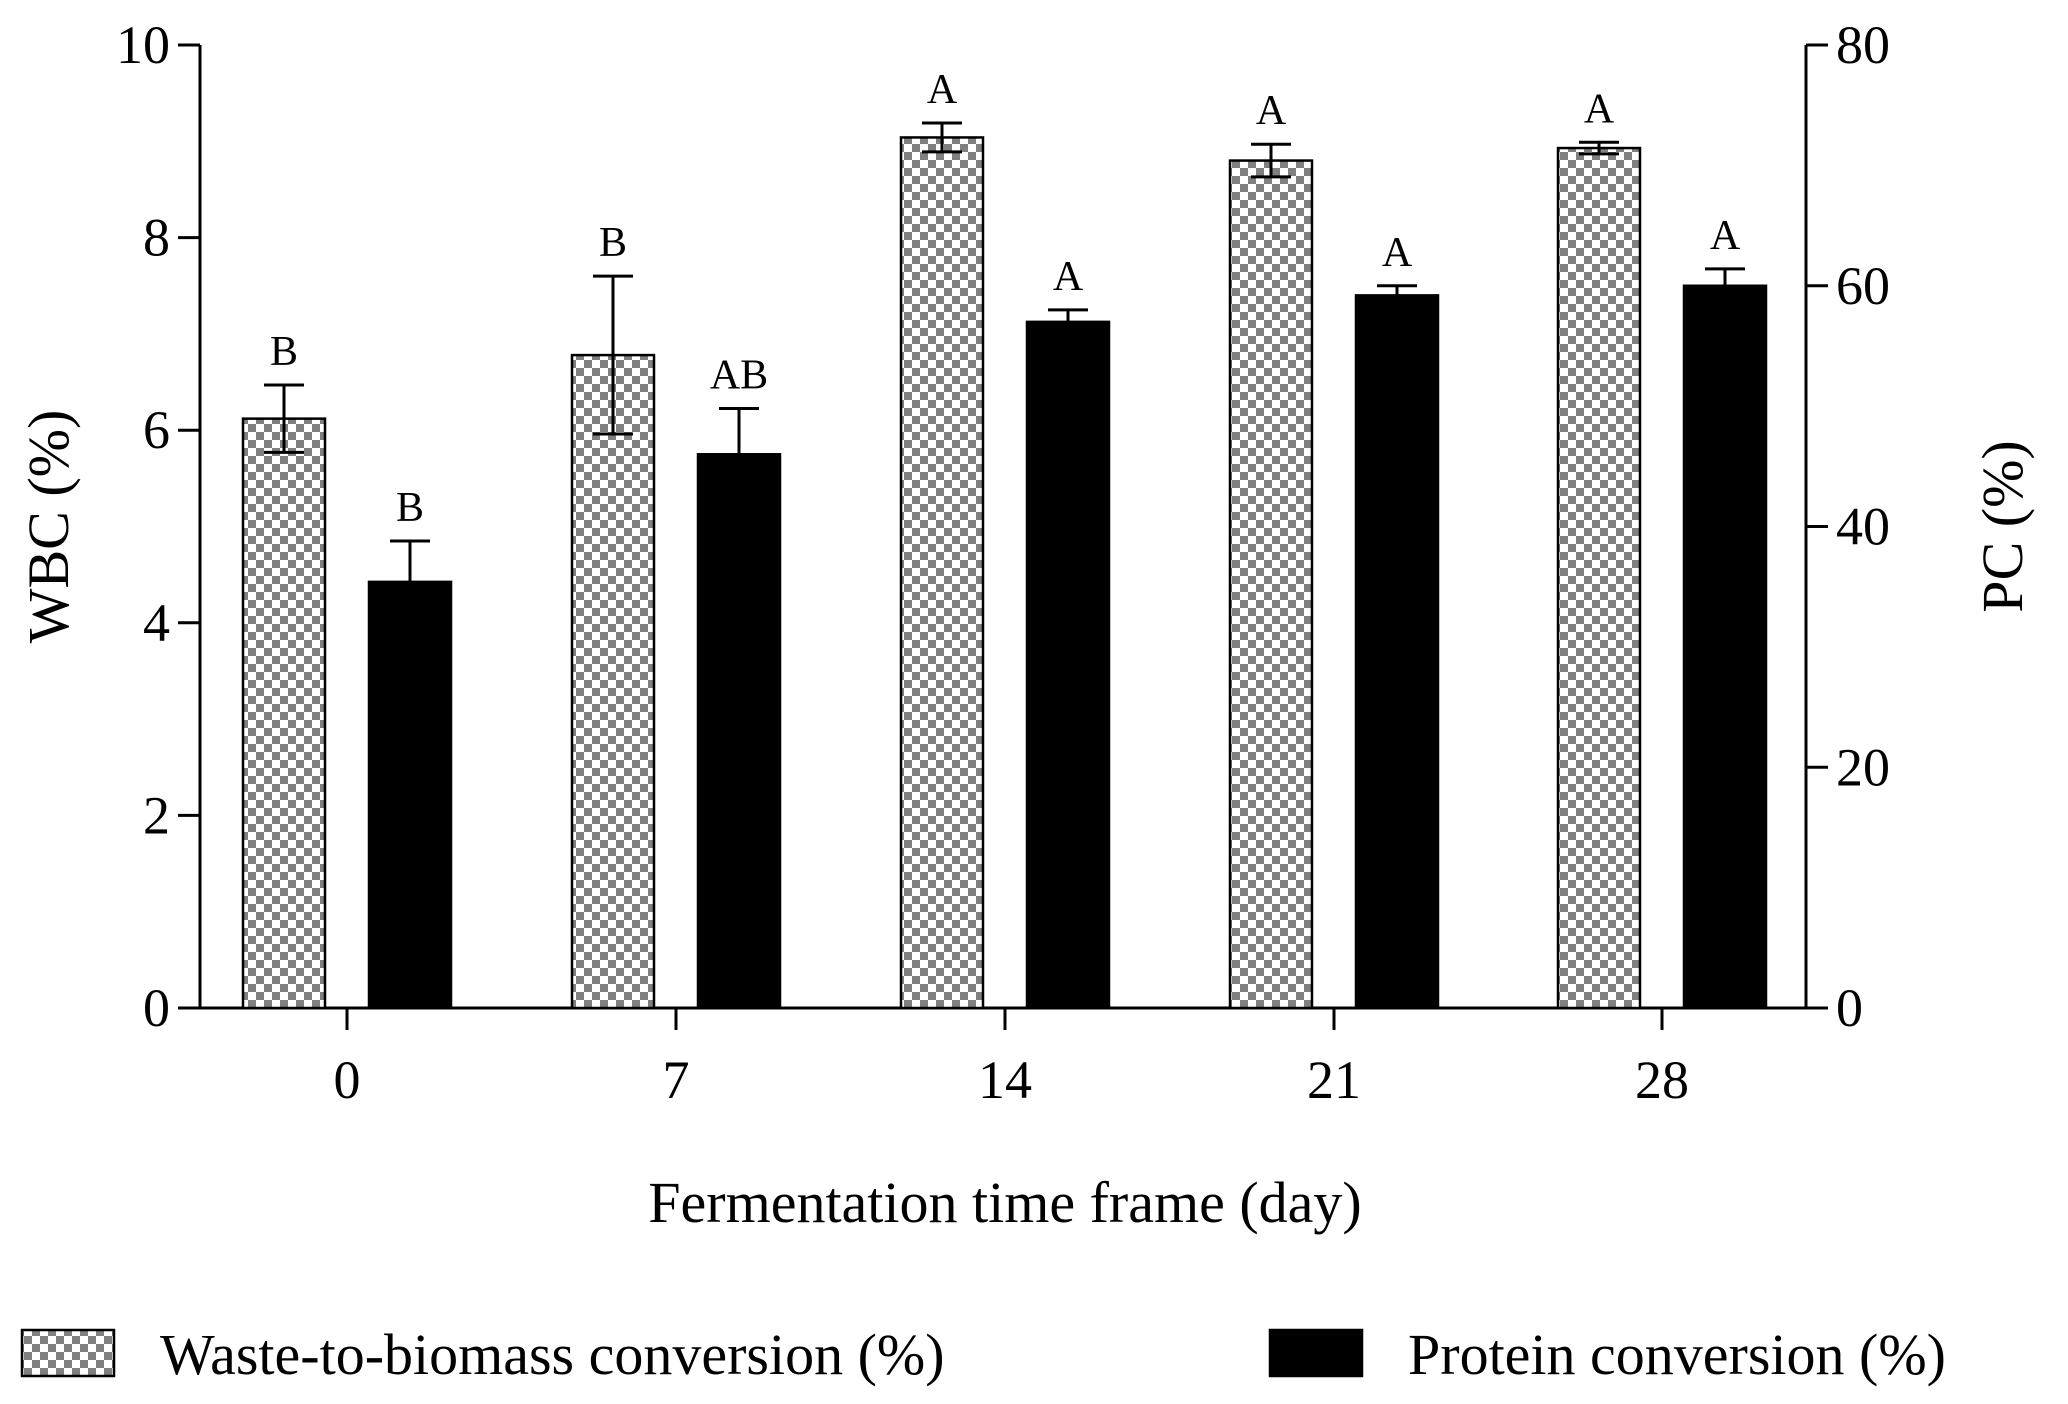 This screenshot has height=1404, width=2068. I want to click on right-tick-label: 20, so click(1863, 767).